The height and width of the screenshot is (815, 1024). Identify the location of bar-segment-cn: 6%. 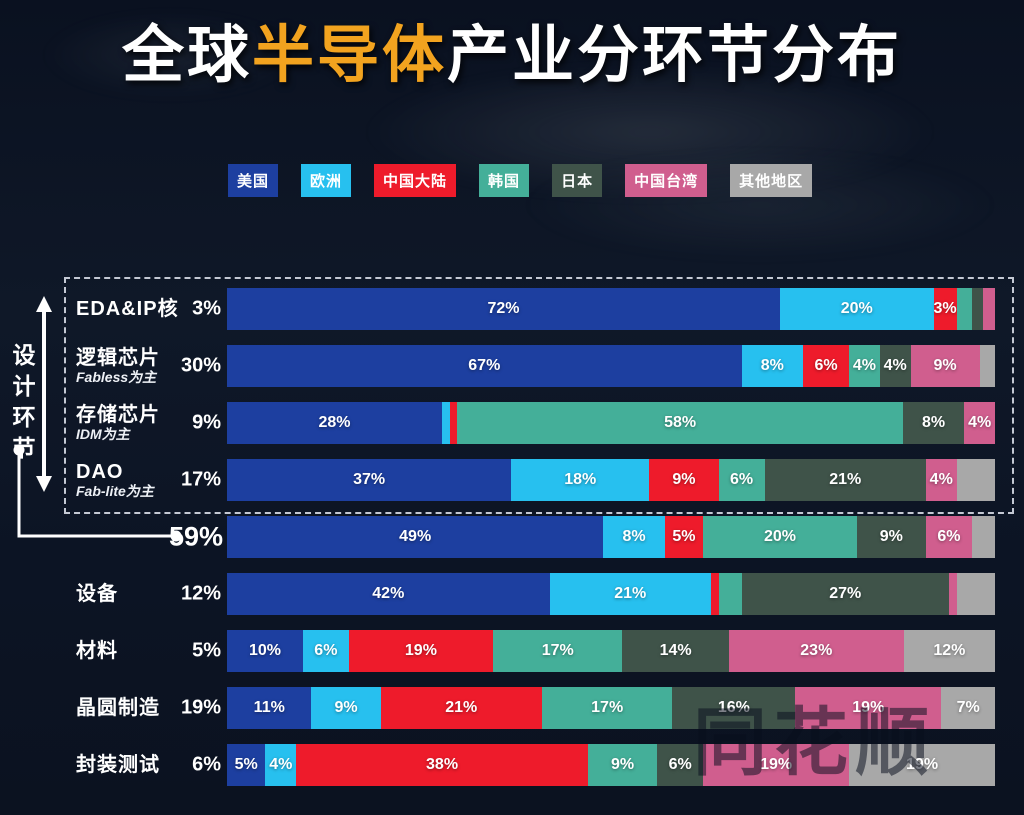
(826, 366).